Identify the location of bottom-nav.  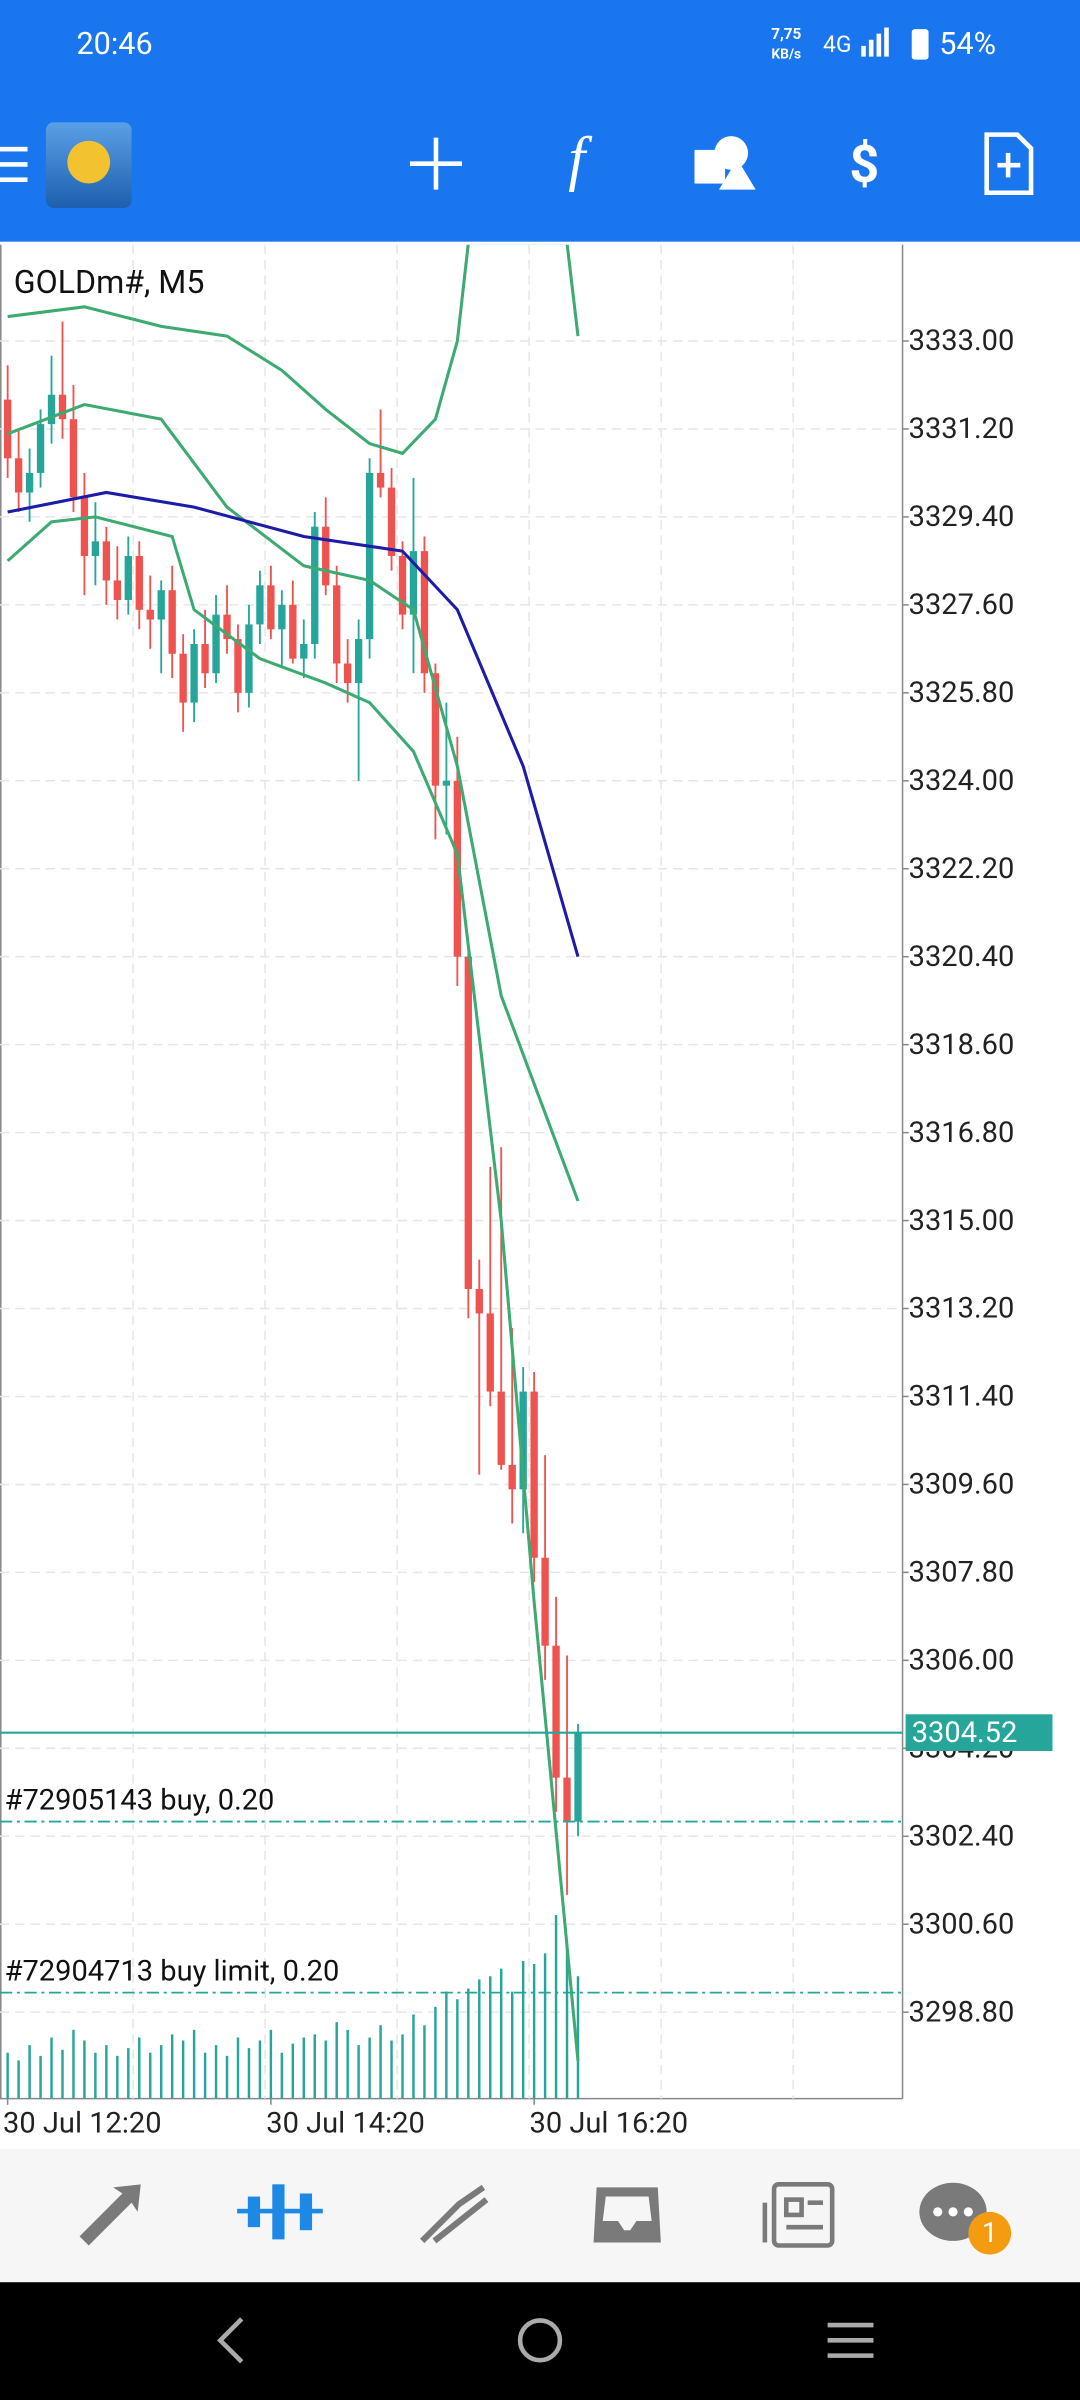
(540, 2216).